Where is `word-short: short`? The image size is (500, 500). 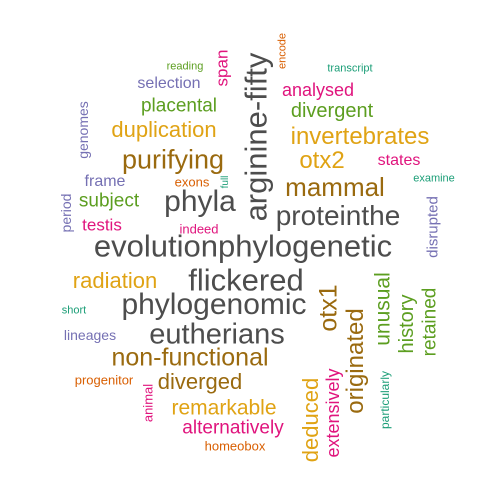 word-short: short is located at coordinates (74, 310).